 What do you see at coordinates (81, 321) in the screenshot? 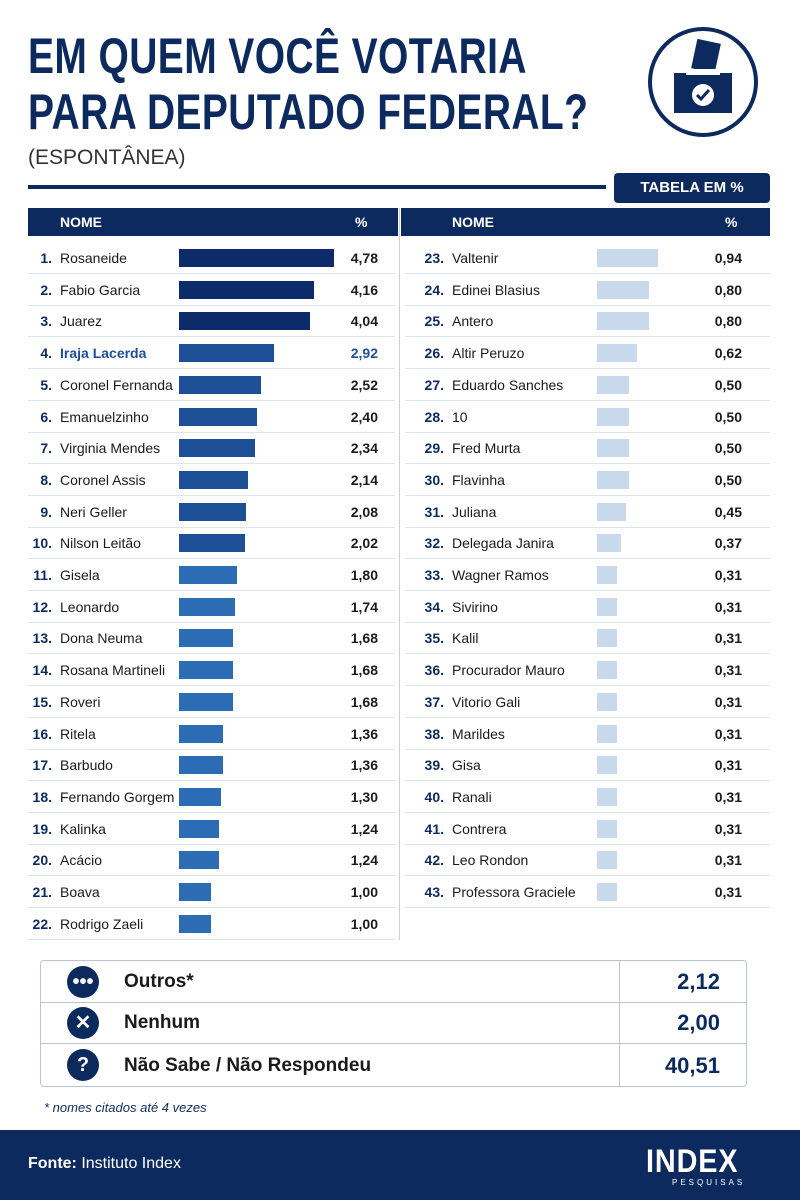
I see `candidate-name: Juarez` at bounding box center [81, 321].